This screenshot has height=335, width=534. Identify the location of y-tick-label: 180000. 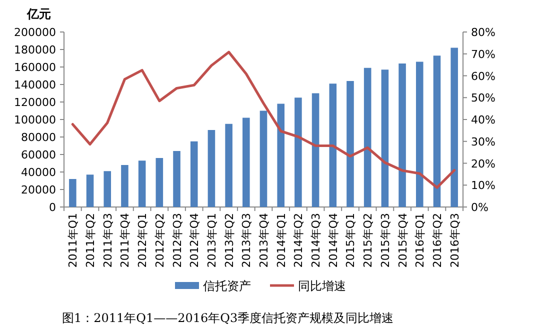
(35, 50).